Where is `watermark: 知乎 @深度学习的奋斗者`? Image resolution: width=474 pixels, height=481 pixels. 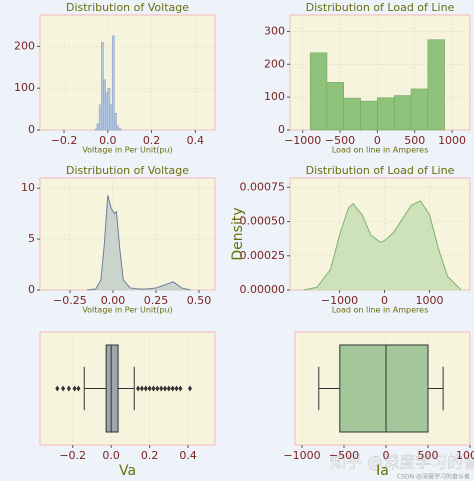 watermark: 知乎 @深度学习的奋斗者 is located at coordinates (402, 462).